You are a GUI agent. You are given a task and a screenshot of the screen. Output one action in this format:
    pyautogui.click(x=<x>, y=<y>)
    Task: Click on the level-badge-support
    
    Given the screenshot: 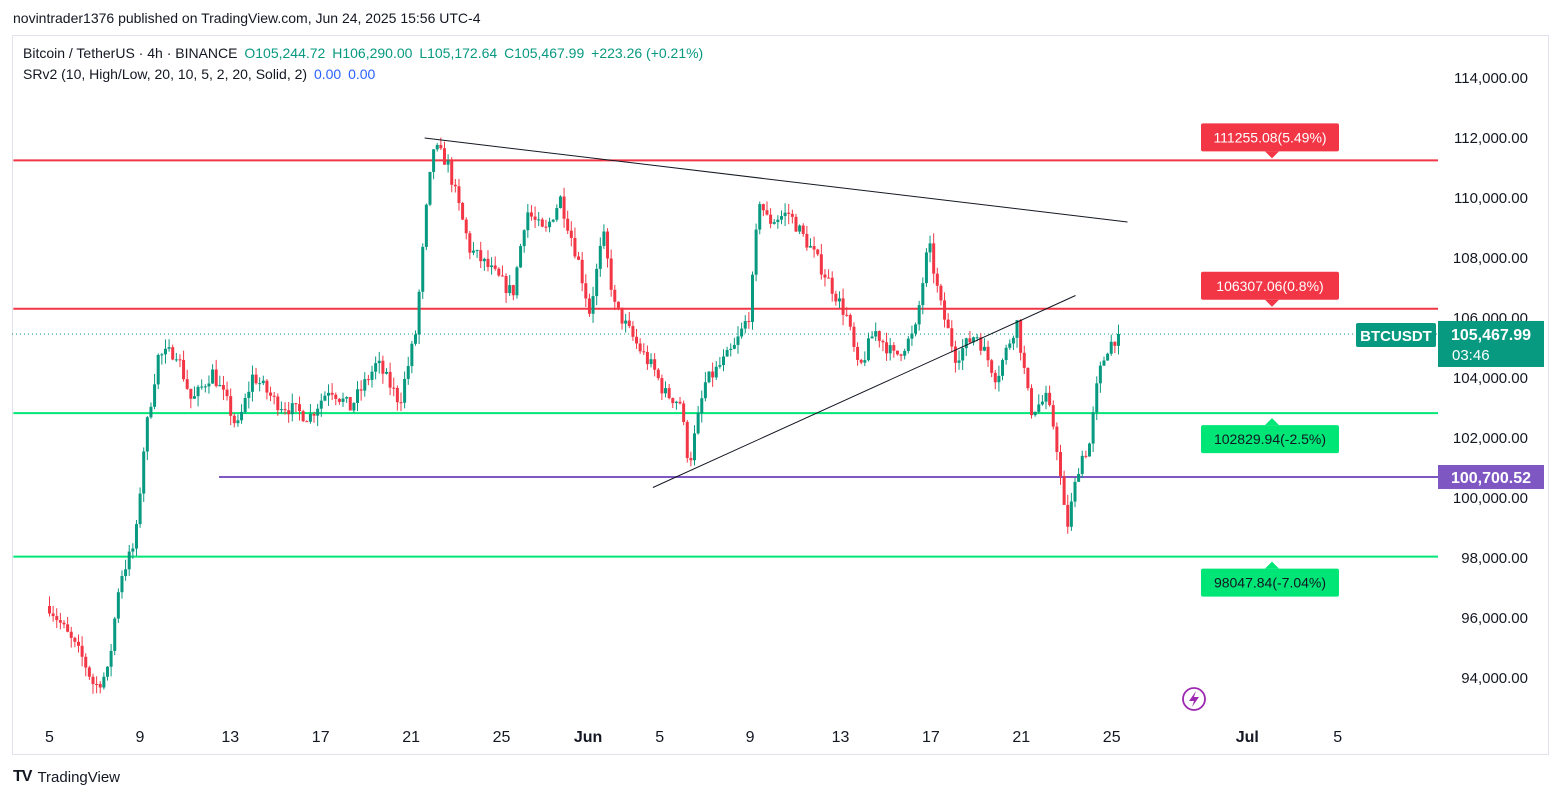 What is the action you would take?
    pyautogui.click(x=1270, y=582)
    